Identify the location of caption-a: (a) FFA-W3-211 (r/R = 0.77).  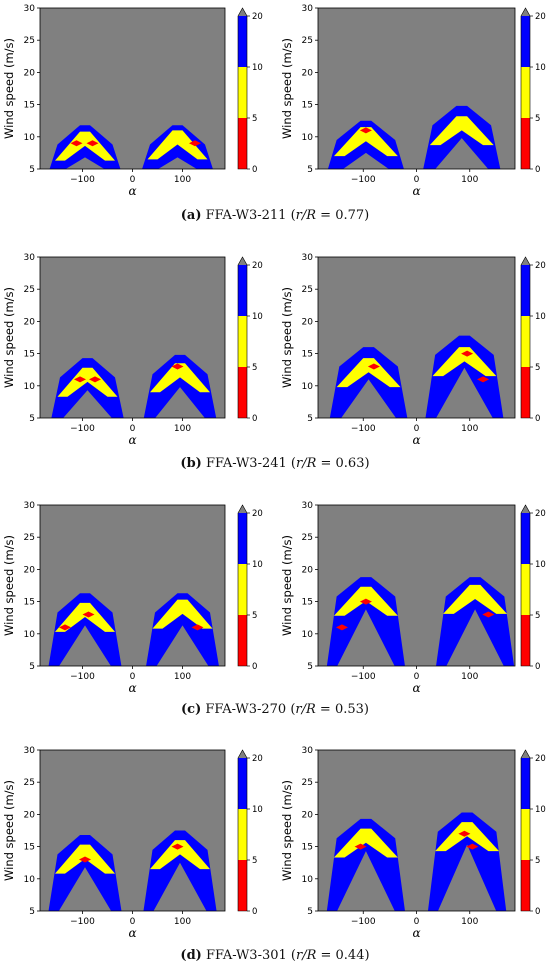
(275, 215).